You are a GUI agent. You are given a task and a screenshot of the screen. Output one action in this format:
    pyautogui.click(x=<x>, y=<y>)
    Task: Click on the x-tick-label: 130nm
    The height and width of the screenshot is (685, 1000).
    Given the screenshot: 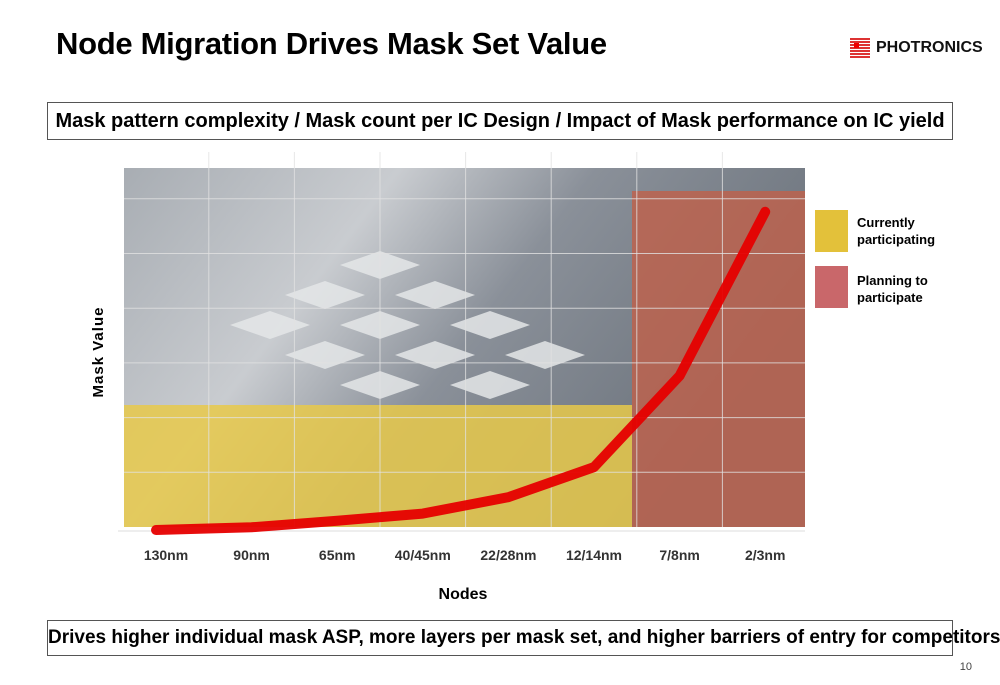 What is the action you would take?
    pyautogui.click(x=166, y=555)
    